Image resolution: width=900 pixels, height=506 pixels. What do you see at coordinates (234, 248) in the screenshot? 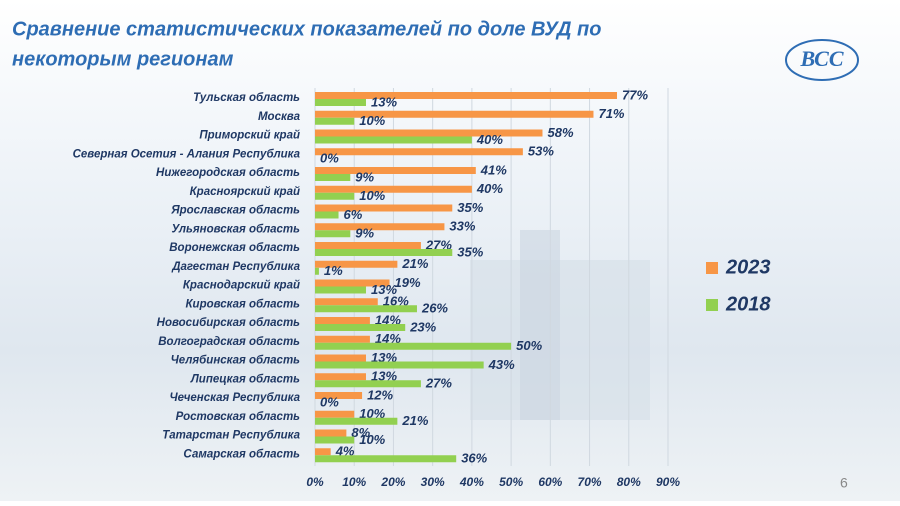
I see `y-tick-label: Воронежская область` at bounding box center [234, 248].